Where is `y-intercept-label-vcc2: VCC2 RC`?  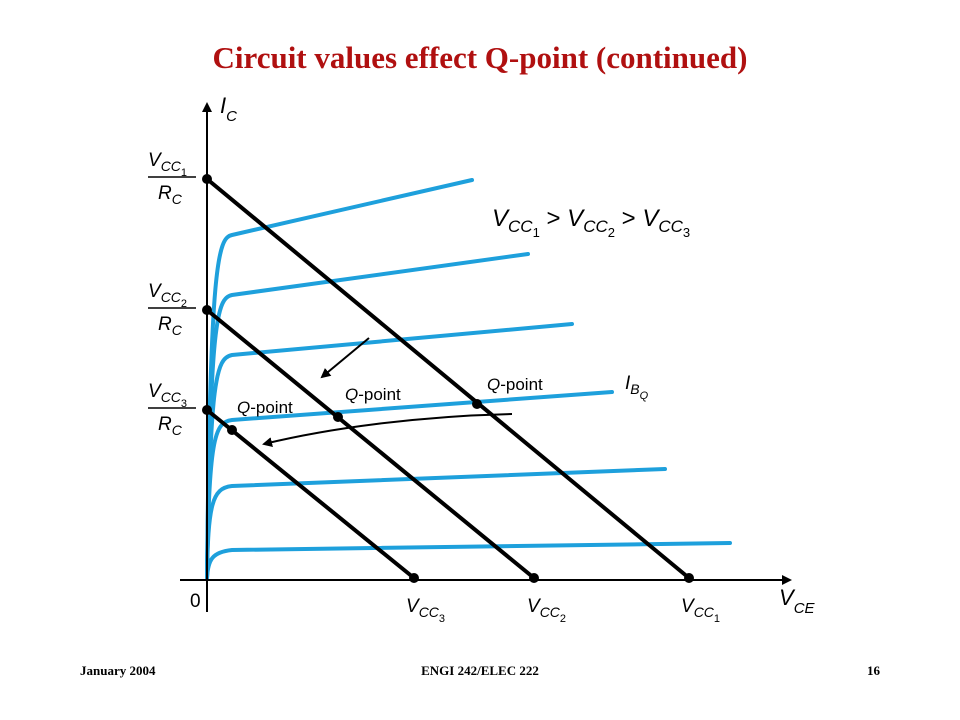 y-intercept-label-vcc2: VCC2 RC is located at coordinates (172, 309).